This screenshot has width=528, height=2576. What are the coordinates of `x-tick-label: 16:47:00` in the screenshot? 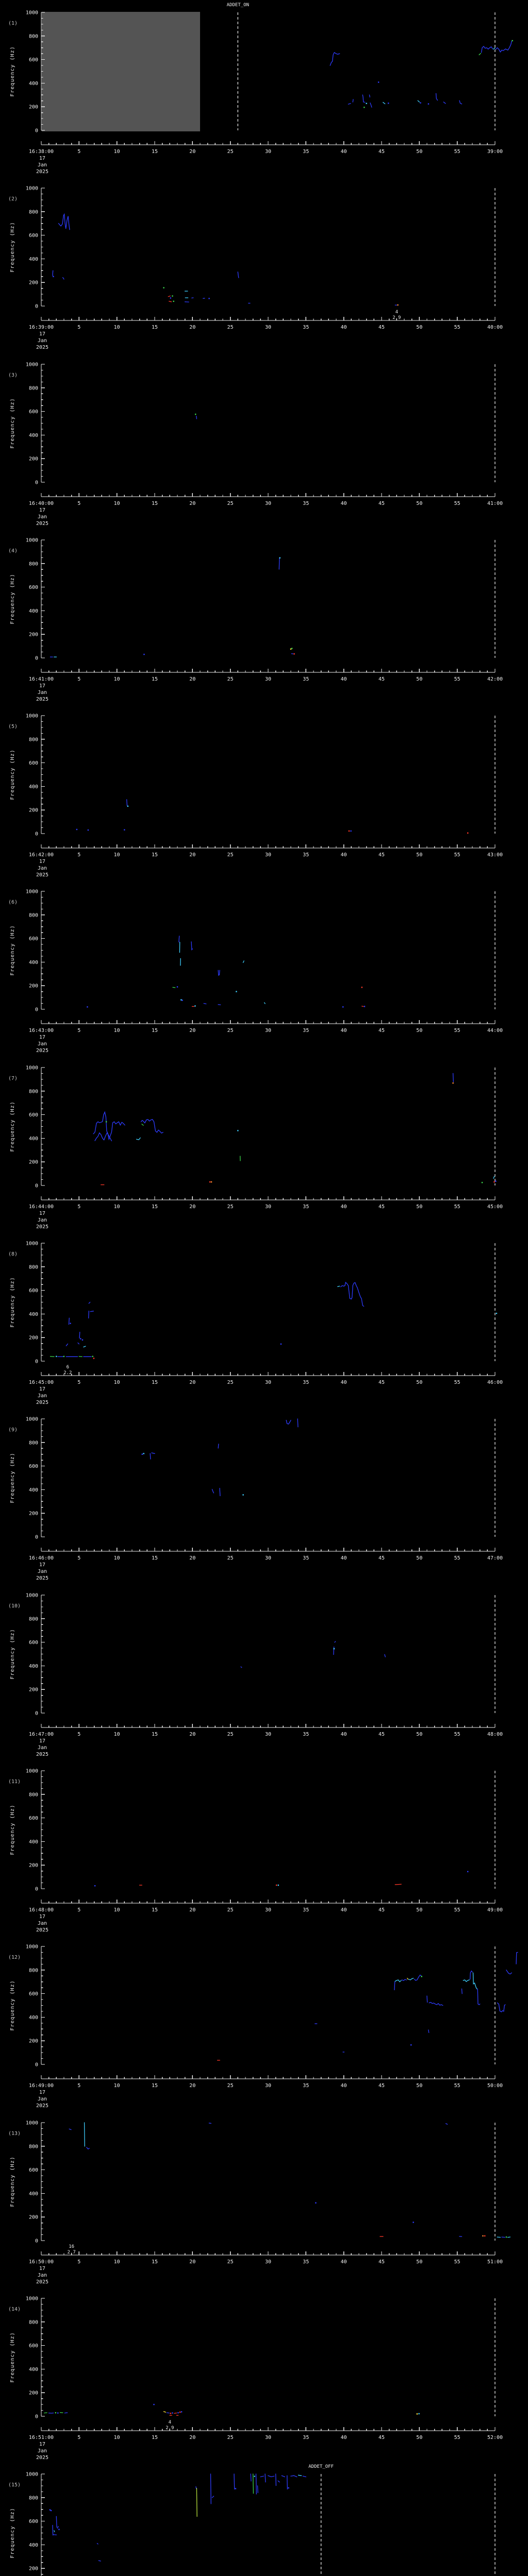 It's located at (41, 1735).